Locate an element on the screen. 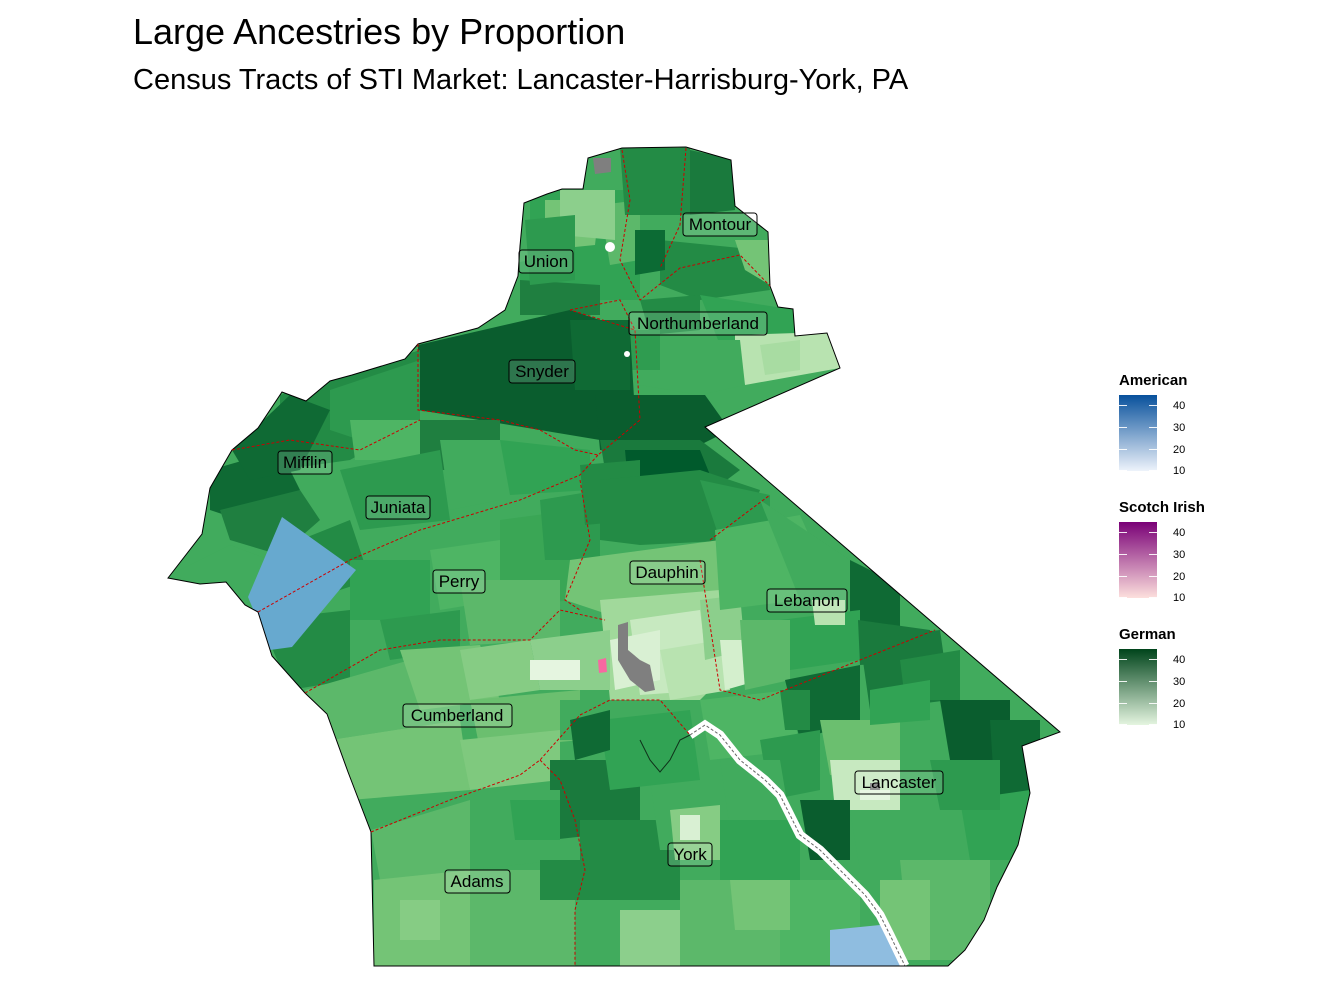 The image size is (1344, 1008). county-label-adams: Adams is located at coordinates (477, 881).